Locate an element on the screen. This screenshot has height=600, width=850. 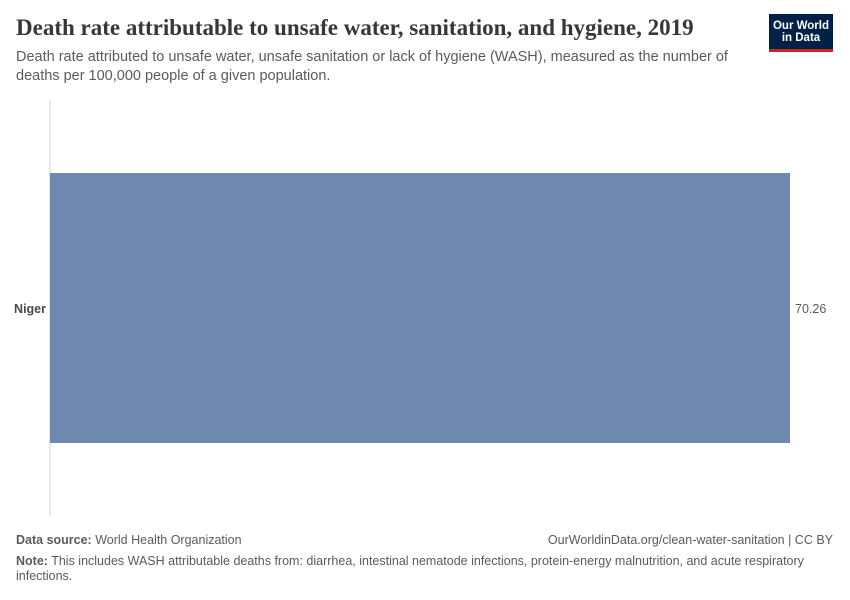
value-label: 70.26 is located at coordinates (810, 309).